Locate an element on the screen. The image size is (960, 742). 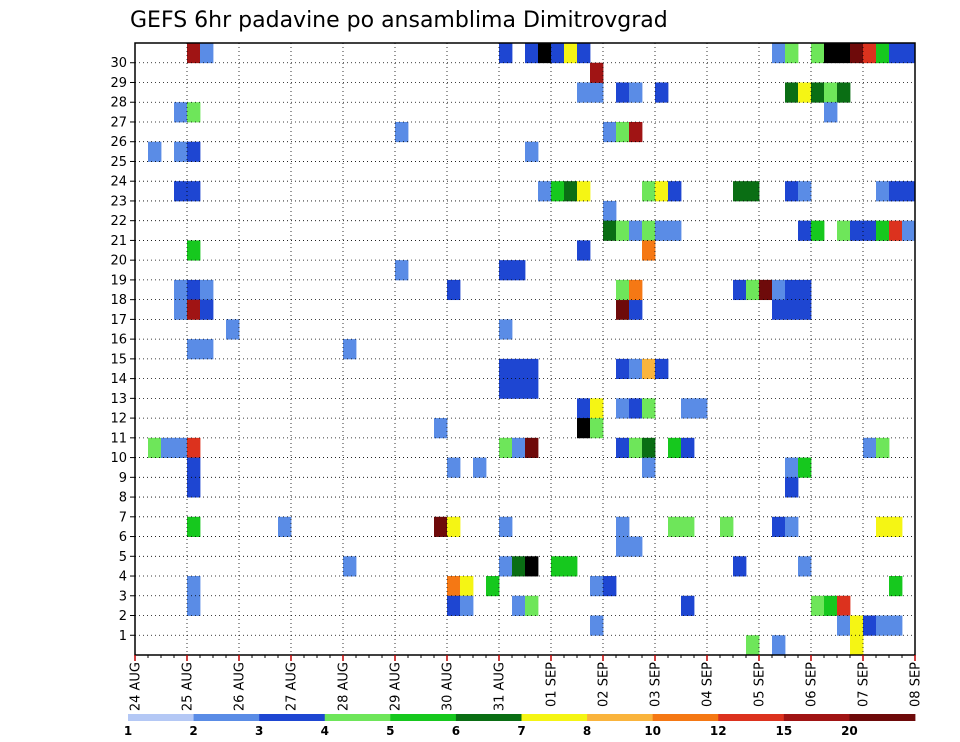
y-tick-label: 22 is located at coordinates (118, 221).